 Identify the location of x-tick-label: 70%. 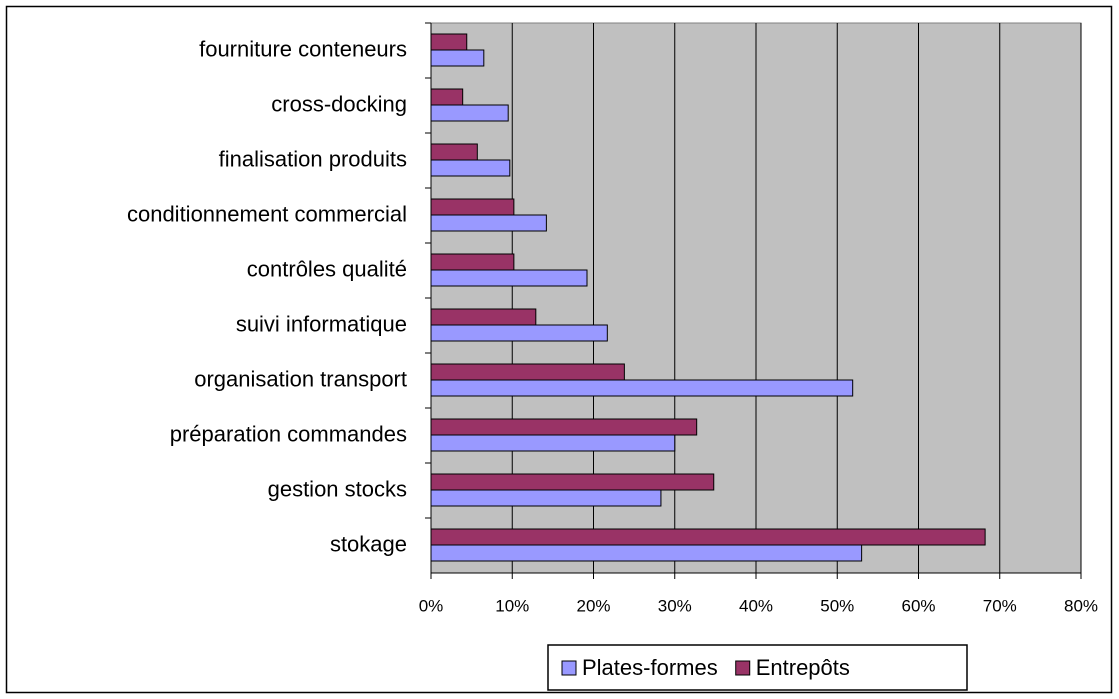
(1000, 605).